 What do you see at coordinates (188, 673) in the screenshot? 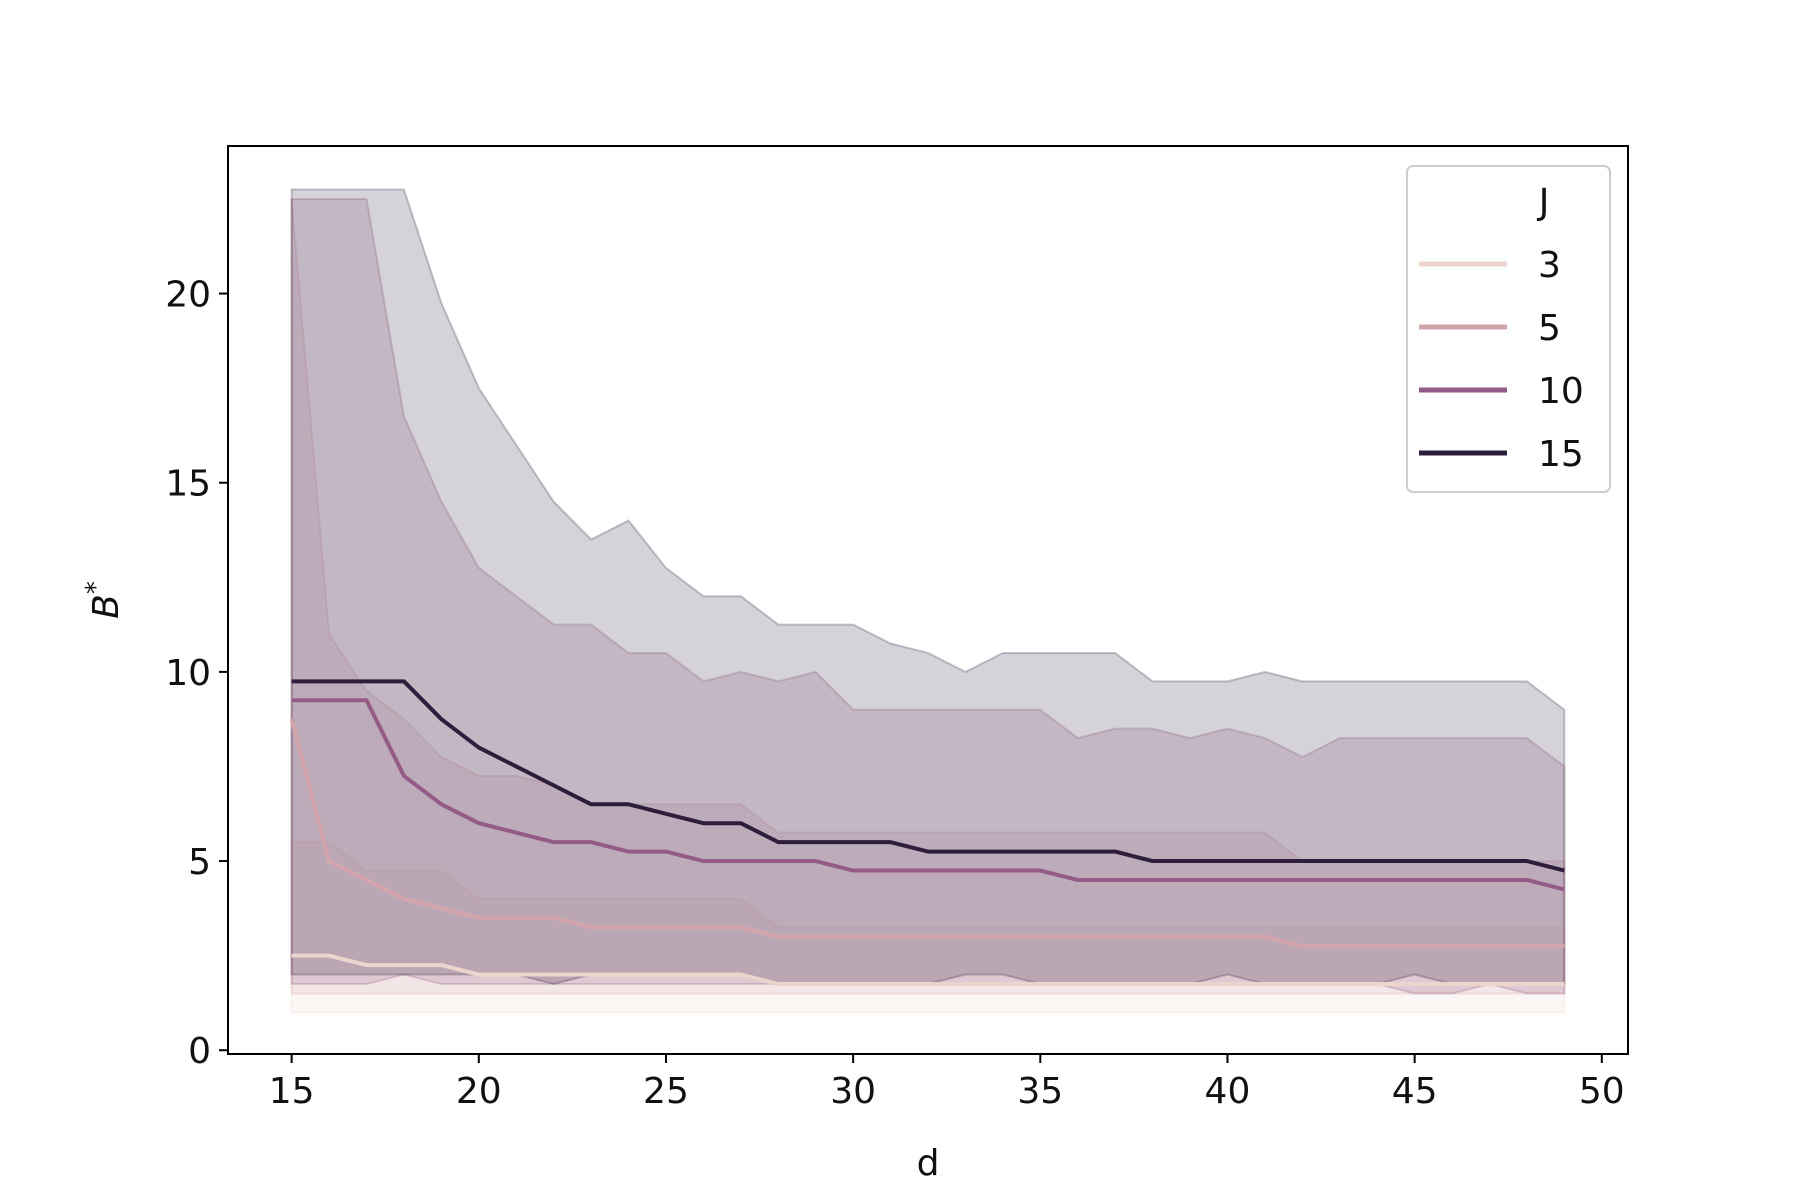
I see `y-tick-label: 10` at bounding box center [188, 673].